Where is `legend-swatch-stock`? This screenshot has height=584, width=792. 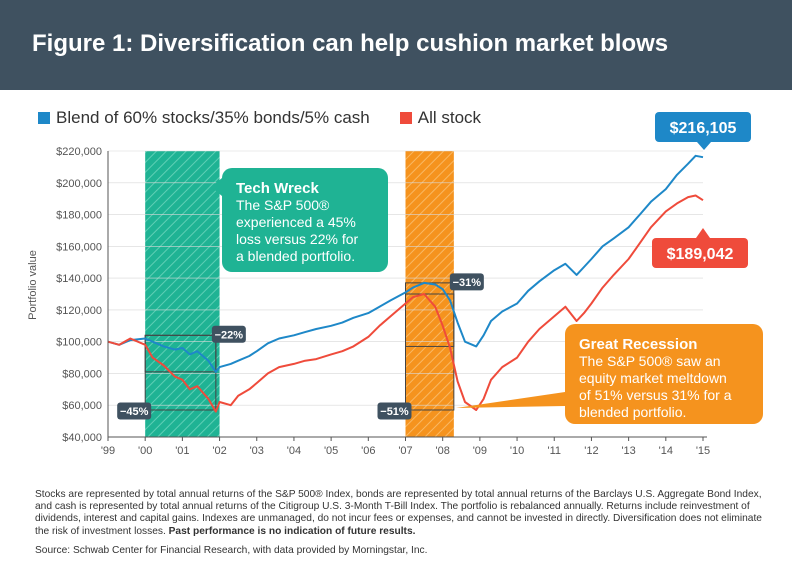
legend-swatch-stock is located at coordinates (405, 118).